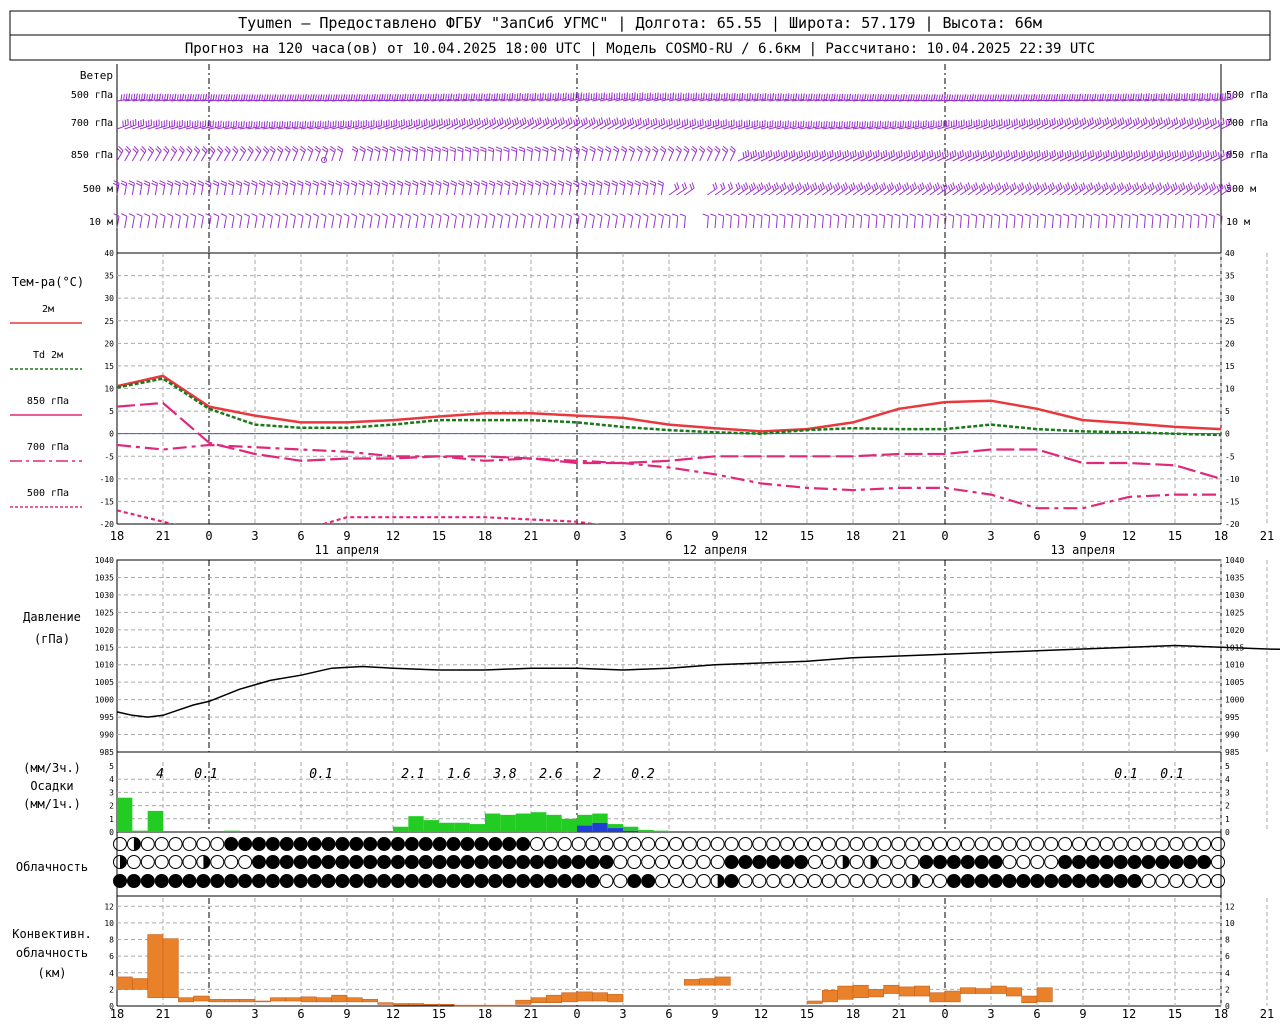 The height and width of the screenshot is (1024, 1280). I want to click on pres-tick-left-7: 1005, so click(104, 682).